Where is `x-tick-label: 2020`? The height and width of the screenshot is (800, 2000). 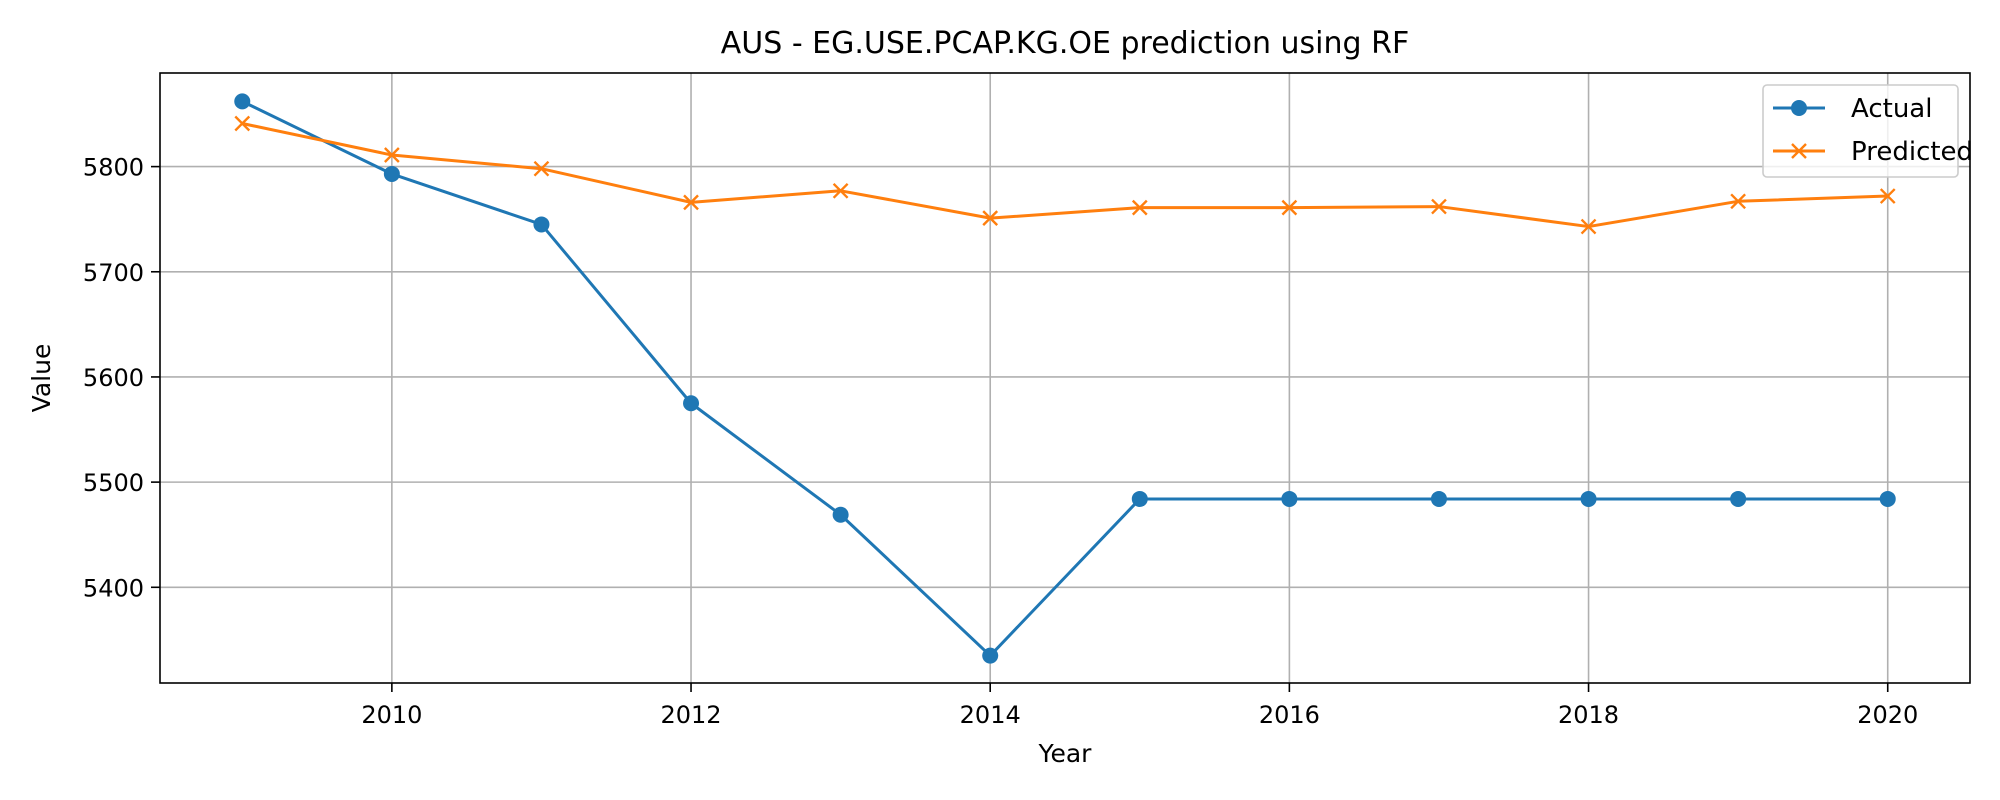 x-tick-label: 2020 is located at coordinates (1887, 715).